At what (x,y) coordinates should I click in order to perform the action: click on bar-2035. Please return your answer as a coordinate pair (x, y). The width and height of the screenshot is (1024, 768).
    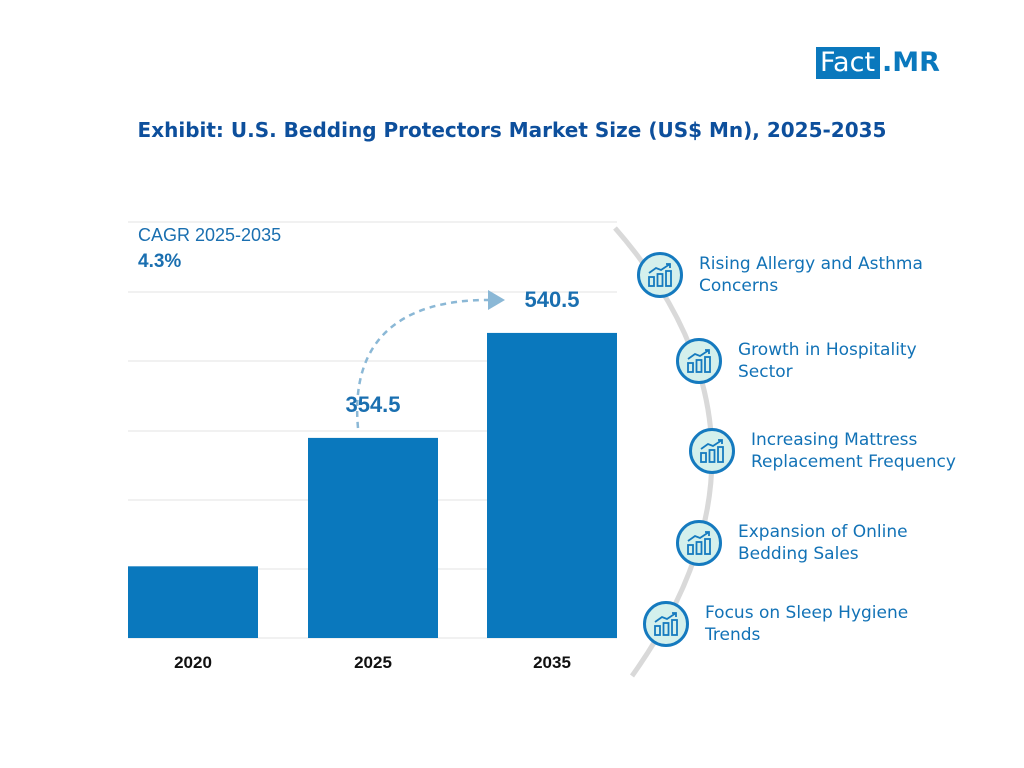
    Looking at the image, I should click on (552, 485).